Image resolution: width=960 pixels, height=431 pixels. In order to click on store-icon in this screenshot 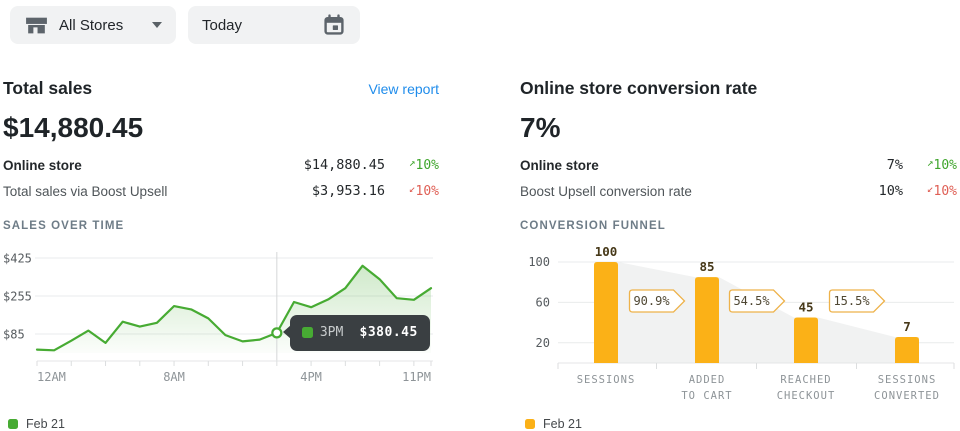, I will do `click(36, 25)`.